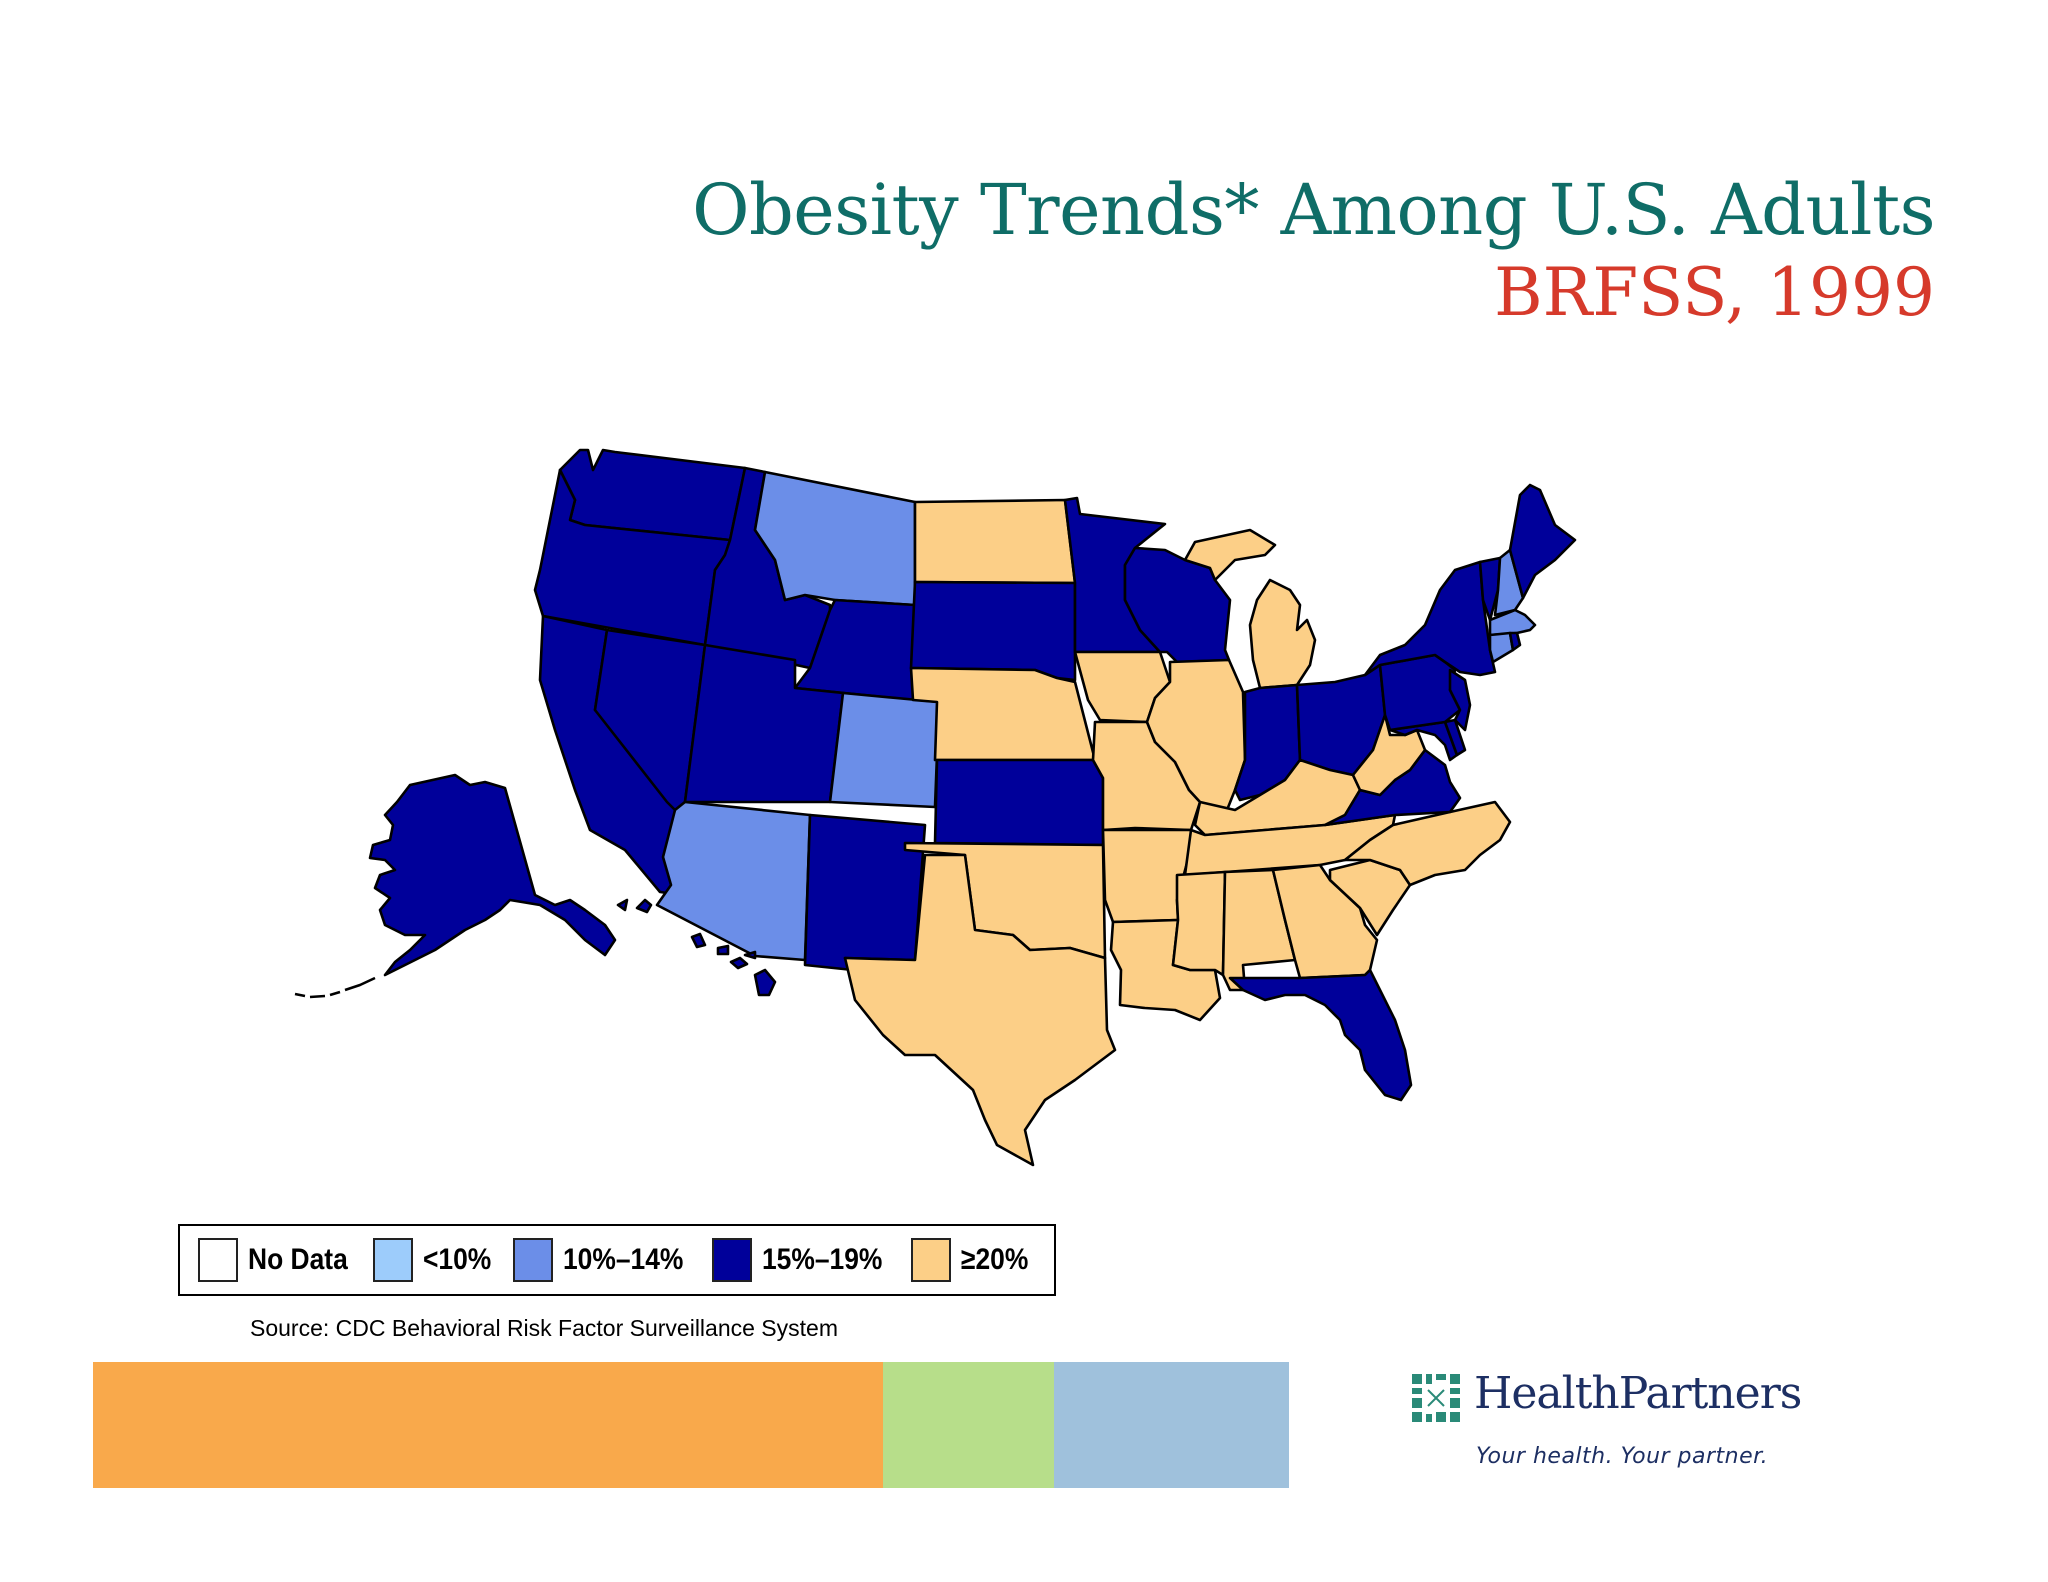 The width and height of the screenshot is (2048, 1582). Describe the element at coordinates (980, 1010) in the screenshot. I see `state-tx` at that location.